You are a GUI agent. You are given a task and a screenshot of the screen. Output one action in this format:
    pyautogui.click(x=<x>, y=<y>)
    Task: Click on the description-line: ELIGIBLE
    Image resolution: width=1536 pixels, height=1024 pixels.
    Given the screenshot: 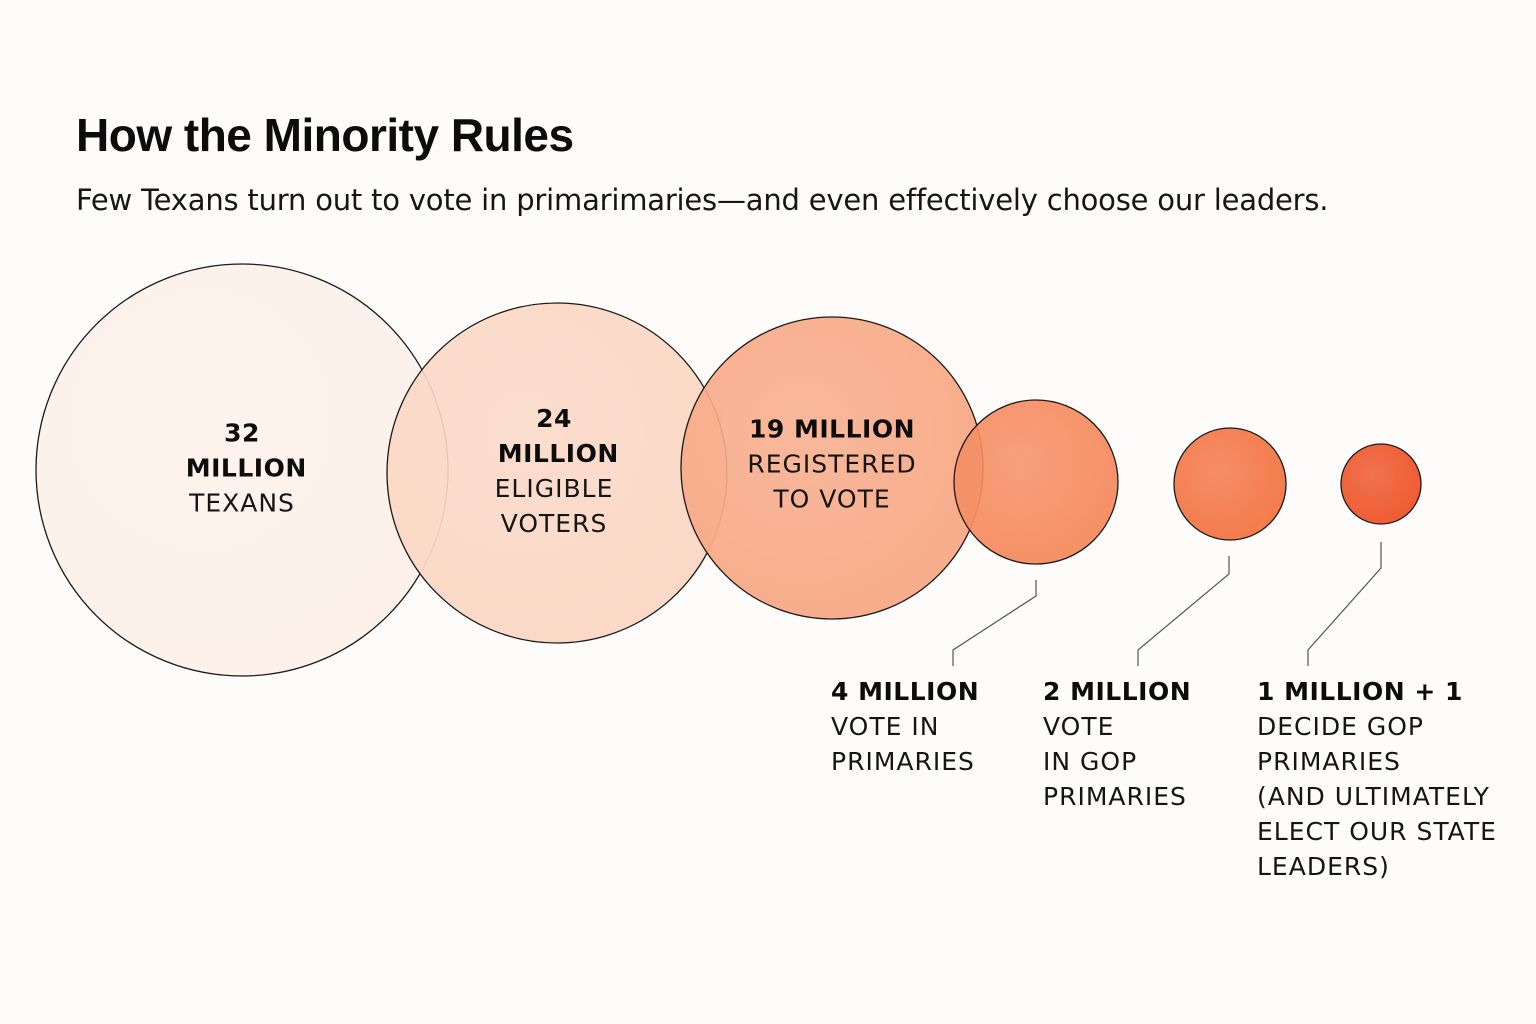 What is the action you would take?
    pyautogui.click(x=554, y=488)
    